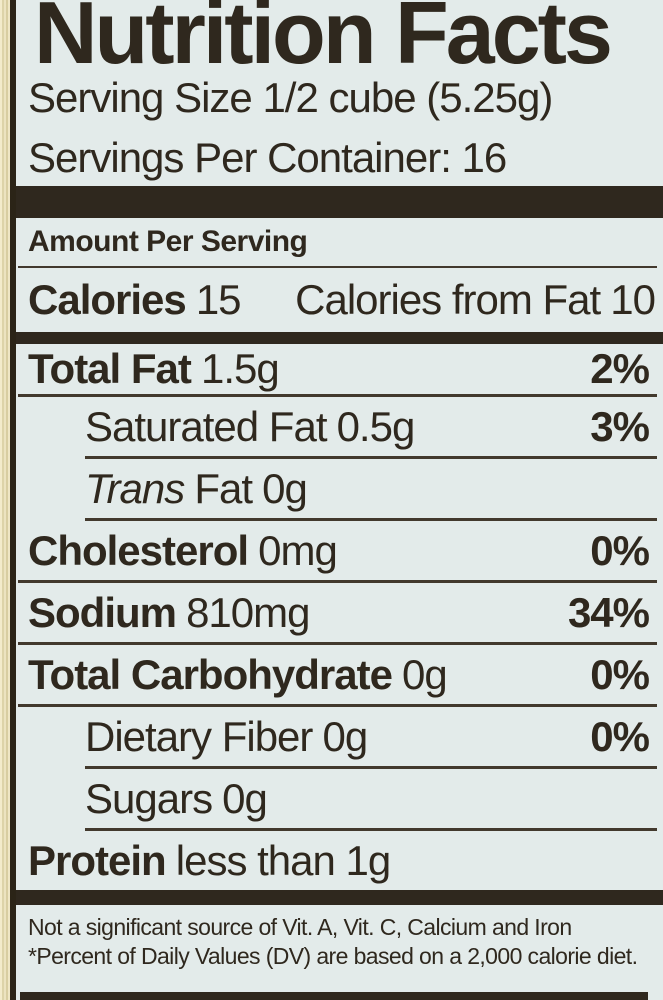 The height and width of the screenshot is (1000, 663). Describe the element at coordinates (337, 267) in the screenshot. I see `header-rule` at that location.